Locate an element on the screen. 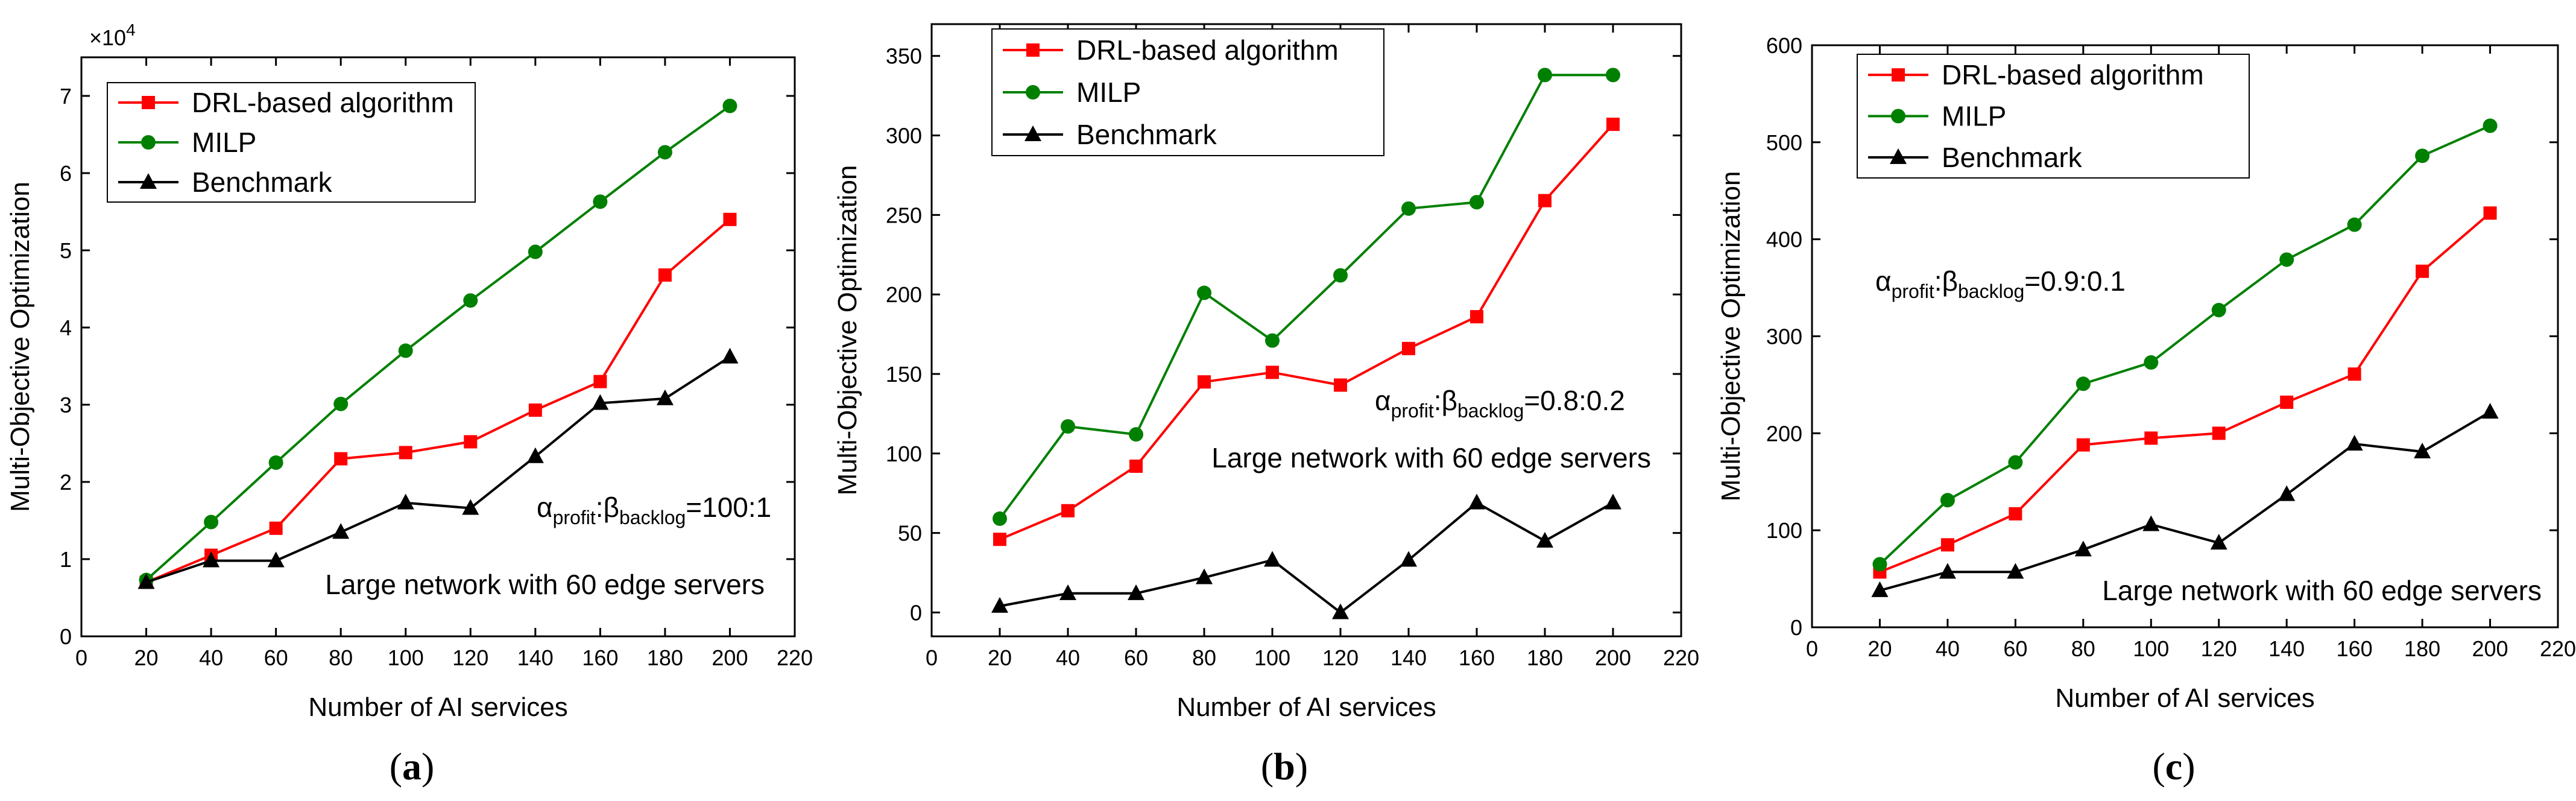  x-tick-label: 0 is located at coordinates (932, 657).